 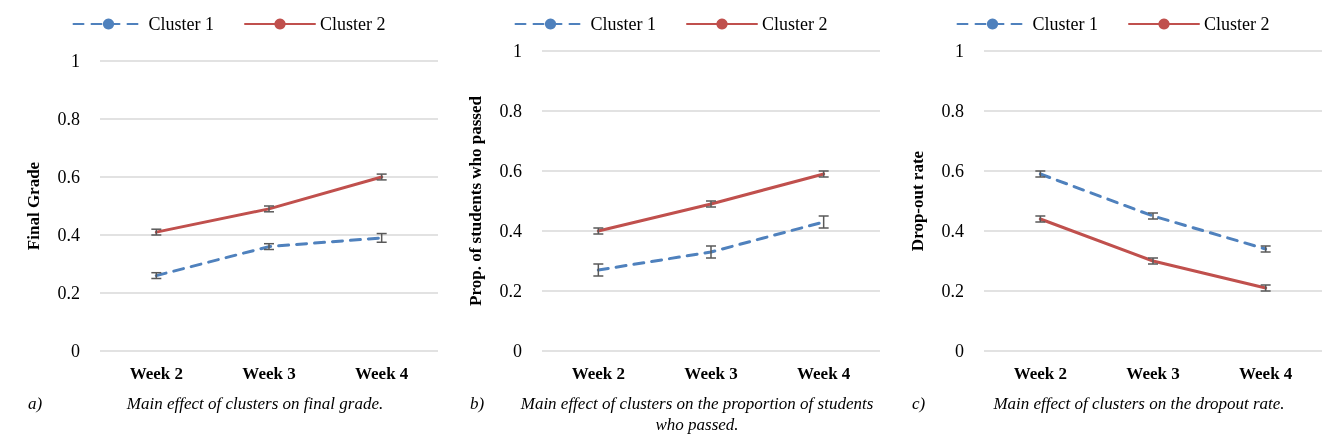 I want to click on text: a), so click(x=36, y=403).